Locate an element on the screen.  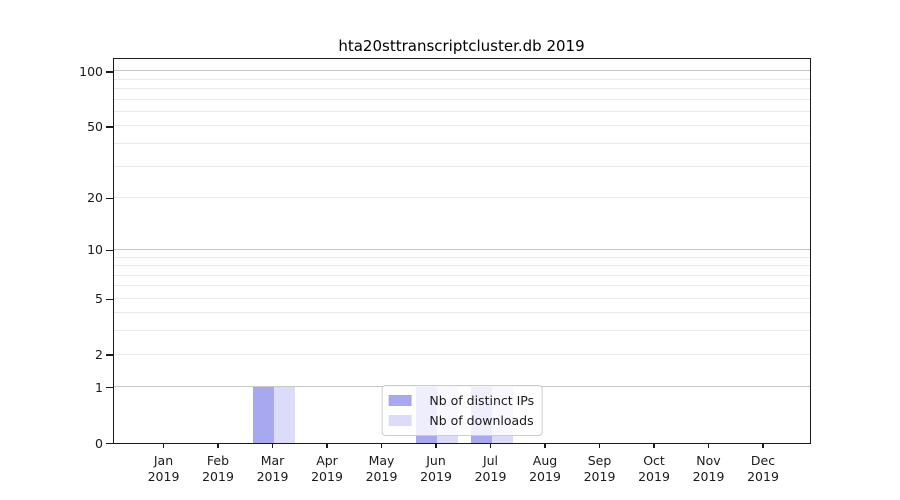
y-tick-label-2: 2 is located at coordinates (99, 355).